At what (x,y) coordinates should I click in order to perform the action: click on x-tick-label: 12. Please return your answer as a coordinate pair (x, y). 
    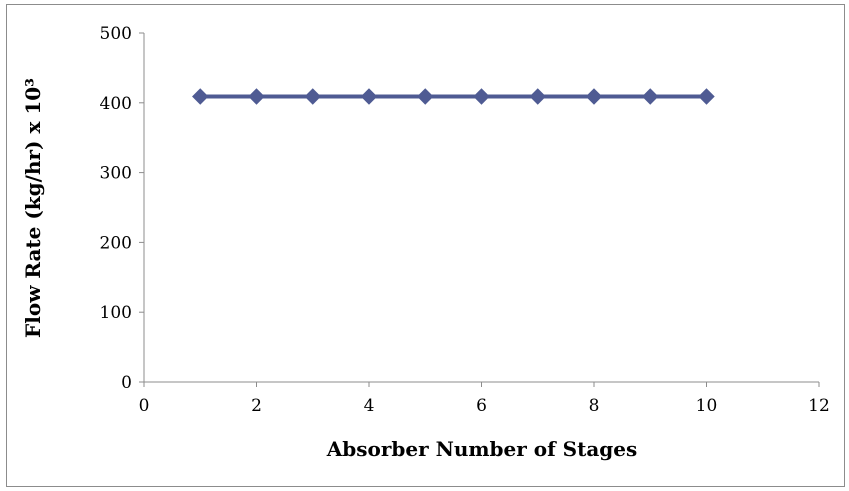
    Looking at the image, I should click on (819, 406).